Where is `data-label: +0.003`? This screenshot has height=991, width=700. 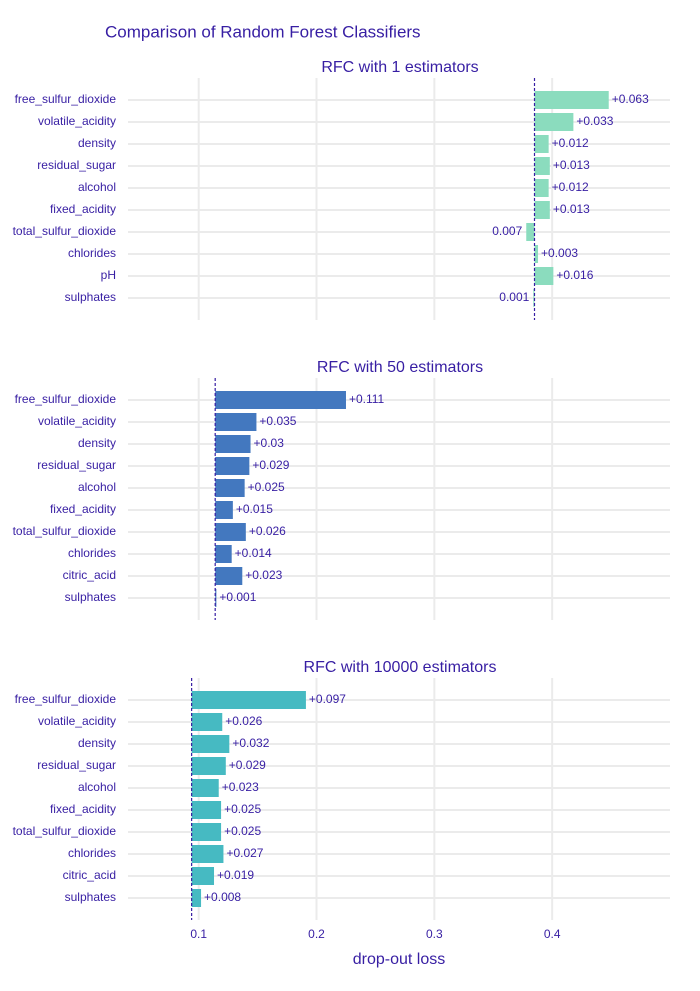 data-label: +0.003 is located at coordinates (559, 253).